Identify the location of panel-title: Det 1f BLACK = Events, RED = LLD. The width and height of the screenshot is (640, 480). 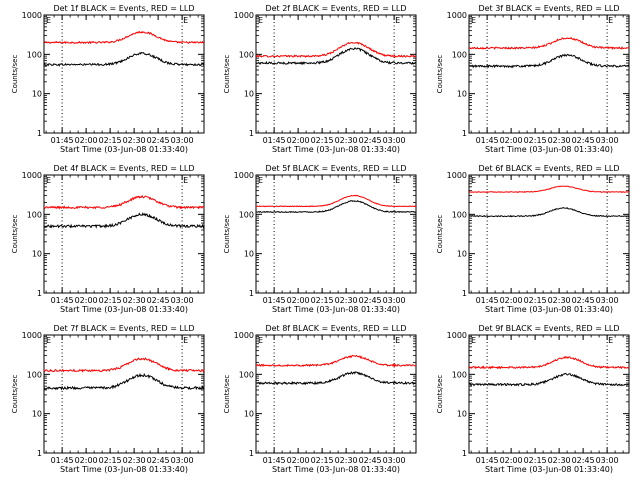
(123, 8).